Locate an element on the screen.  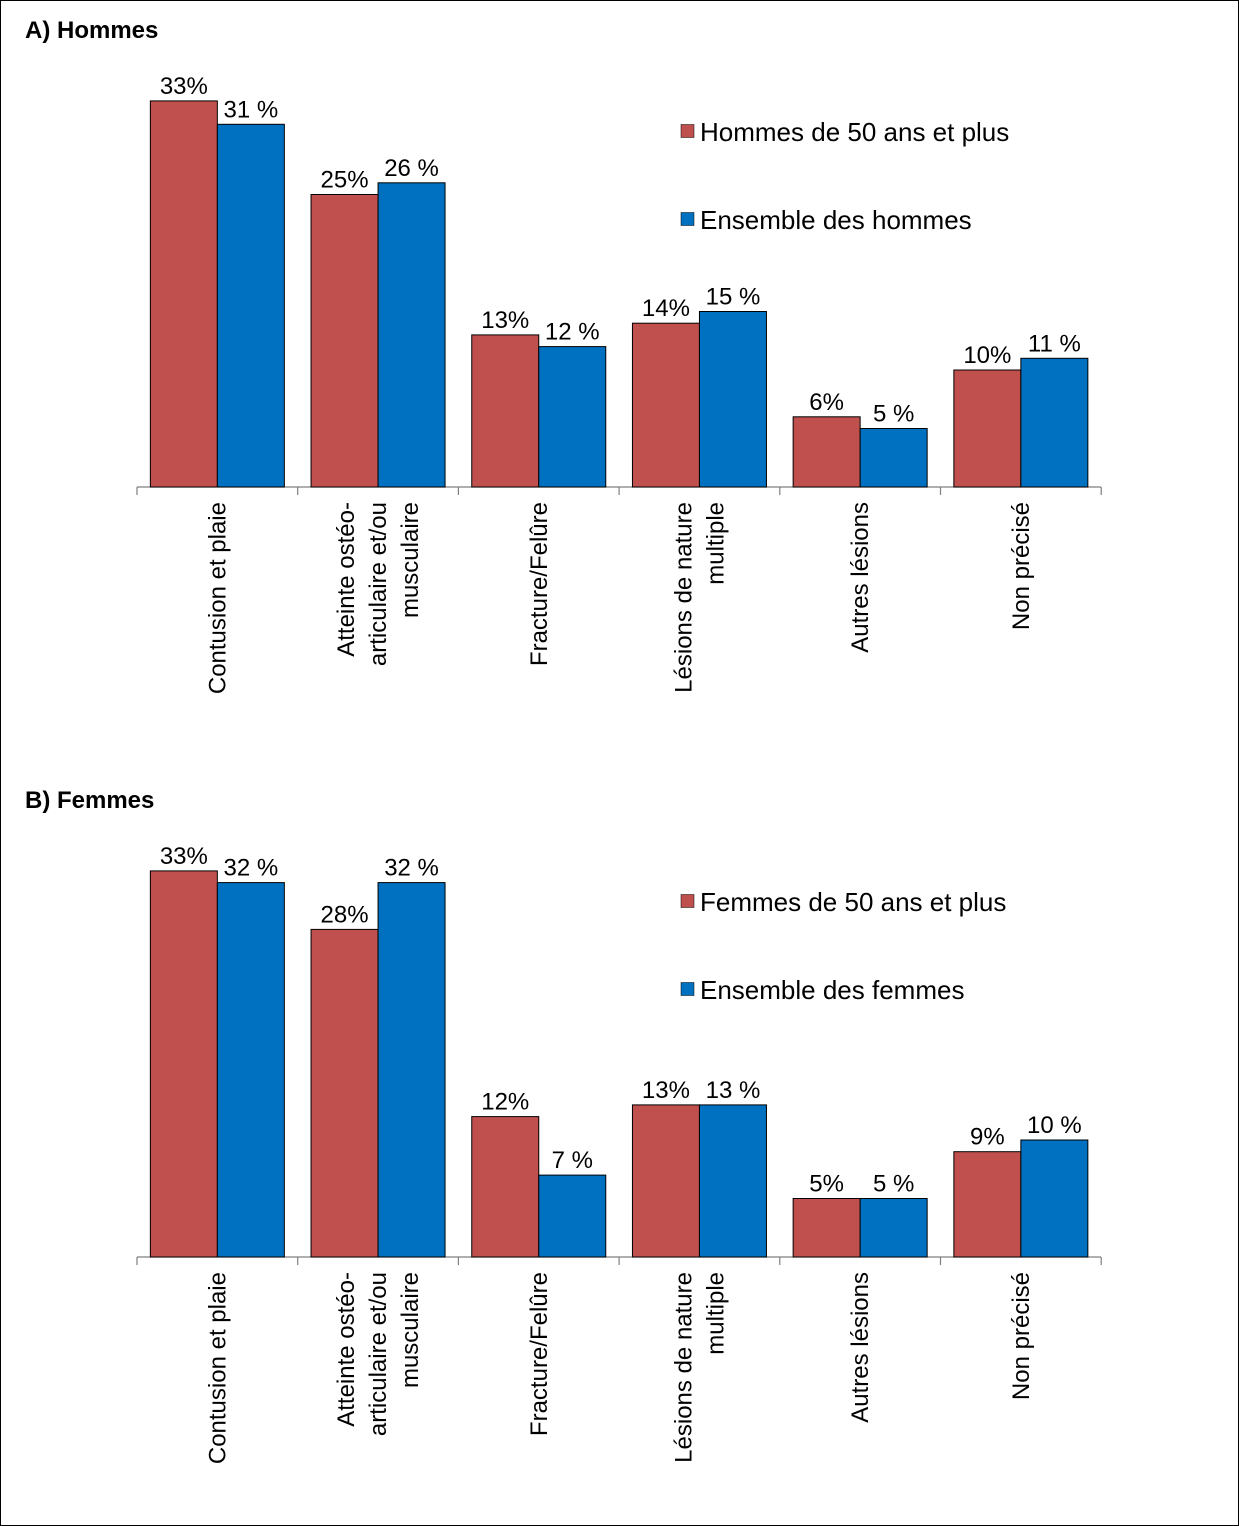
data-label-50plus: 14% is located at coordinates (666, 308).